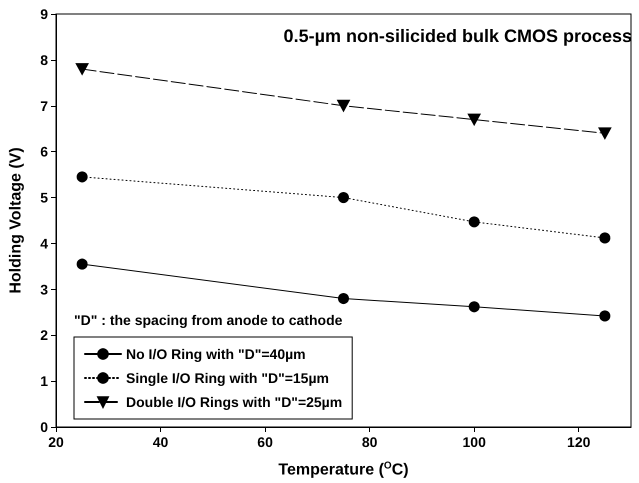  I want to click on legend-label: No I/O Ring with "D"=40µm, so click(216, 354).